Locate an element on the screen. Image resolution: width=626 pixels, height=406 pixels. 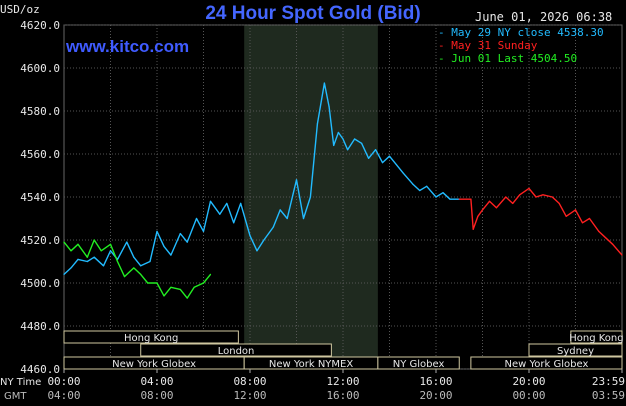
x-tick-label-ny: 00:00 is located at coordinates (63, 381).